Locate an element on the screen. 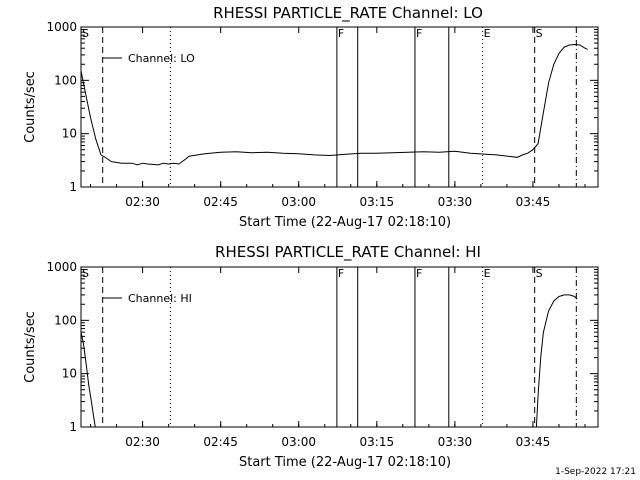 This screenshot has height=480, width=640. legend: Channel: HI is located at coordinates (147, 298).